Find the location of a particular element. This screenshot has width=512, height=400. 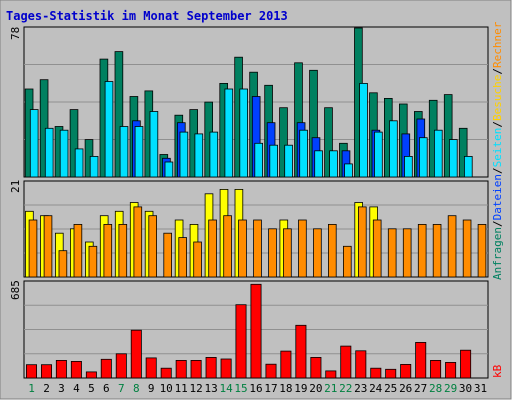

day-label-6: 6 is located at coordinates (106, 388).